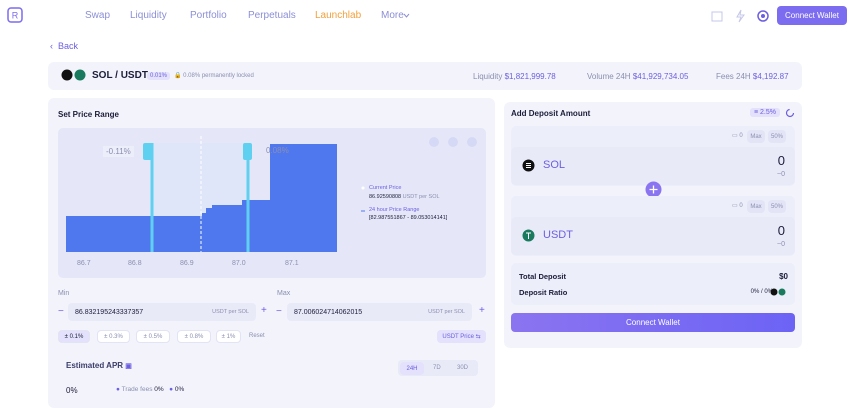 The height and width of the screenshot is (408, 860). What do you see at coordinates (98, 15) in the screenshot?
I see `nav-link: Swap` at bounding box center [98, 15].